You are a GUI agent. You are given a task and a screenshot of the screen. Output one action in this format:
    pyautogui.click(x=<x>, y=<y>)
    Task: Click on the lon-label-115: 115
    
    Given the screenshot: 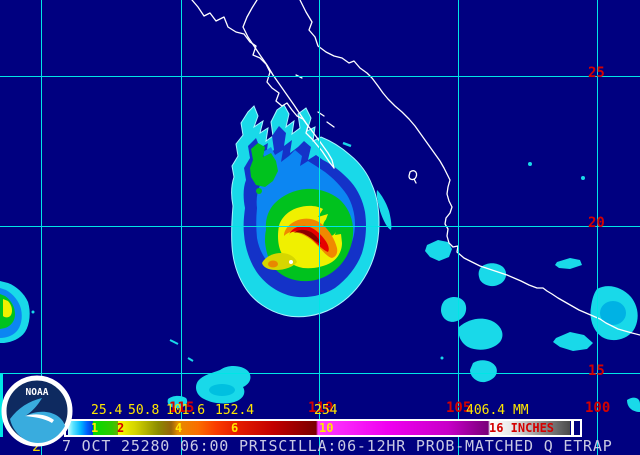 What is the action you would take?
    pyautogui.click(x=182, y=408)
    